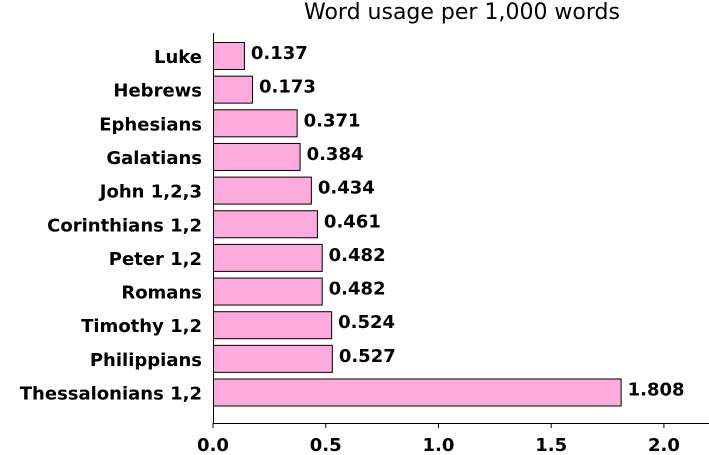 The width and height of the screenshot is (709, 455). I want to click on value-label-3: 0.384, so click(335, 154).